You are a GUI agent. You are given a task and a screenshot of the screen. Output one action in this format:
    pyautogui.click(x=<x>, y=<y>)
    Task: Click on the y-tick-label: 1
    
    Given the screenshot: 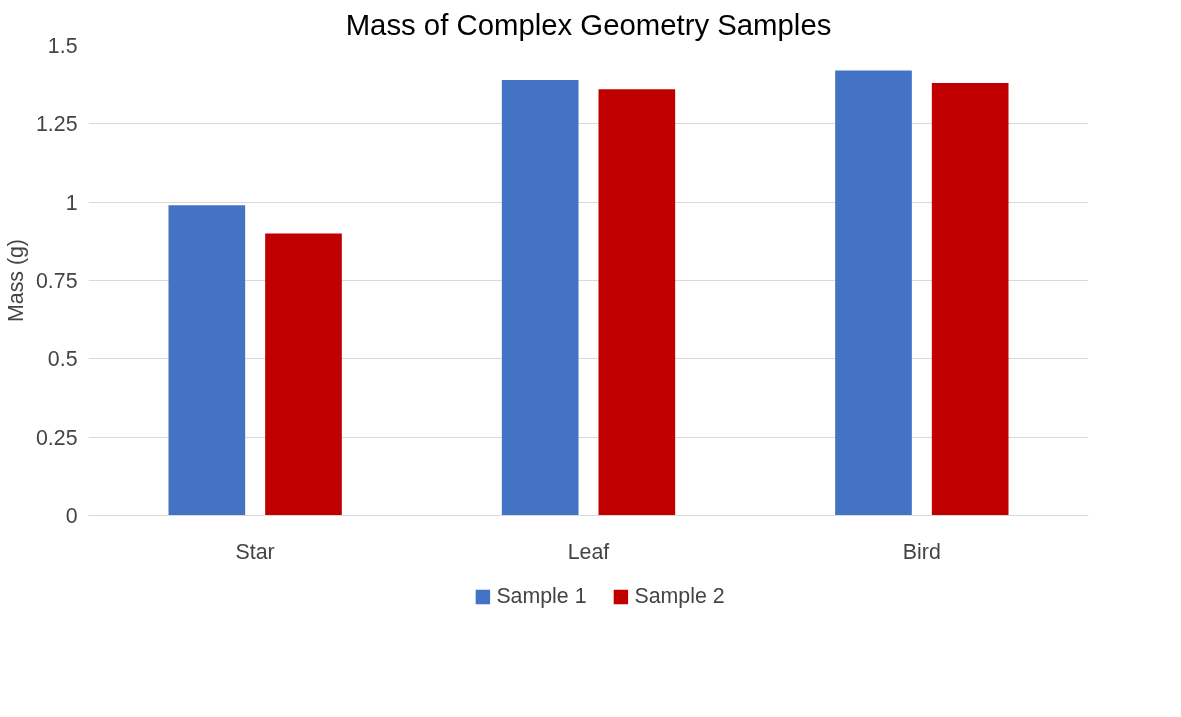 What is the action you would take?
    pyautogui.click(x=71, y=202)
    